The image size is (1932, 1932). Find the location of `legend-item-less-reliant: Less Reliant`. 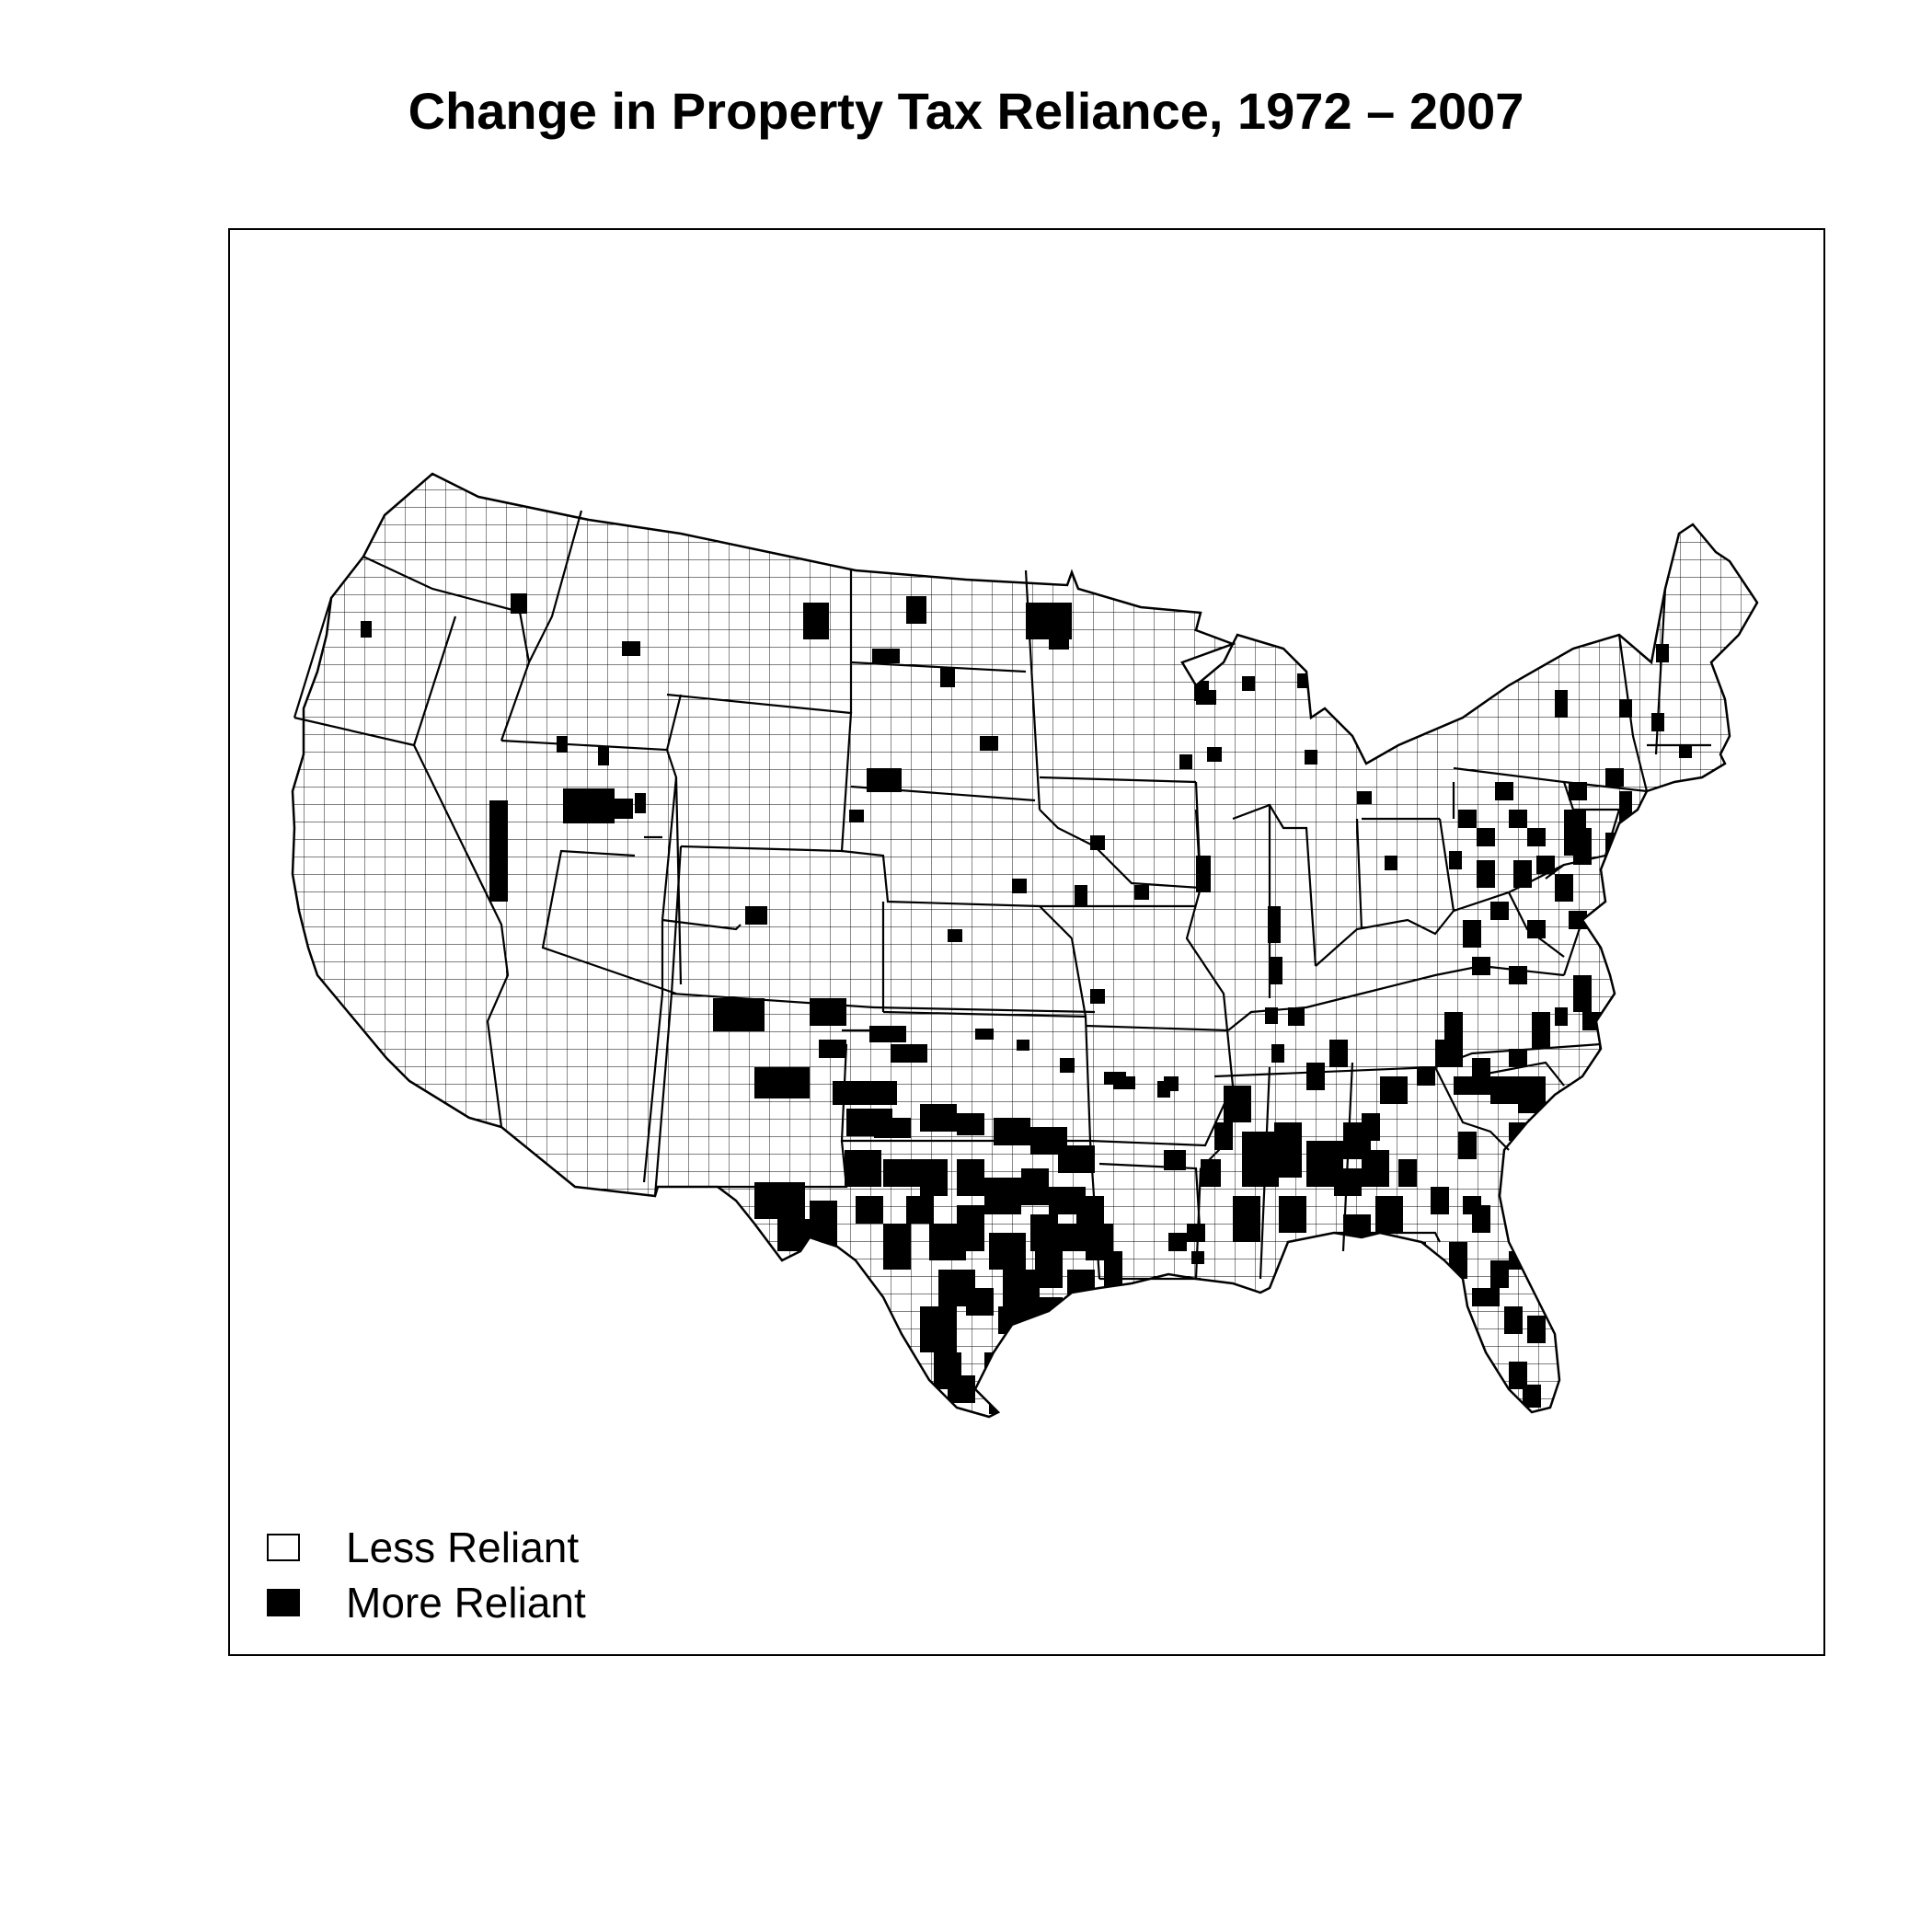

legend-item-less-reliant: Less Reliant is located at coordinates (426, 1547).